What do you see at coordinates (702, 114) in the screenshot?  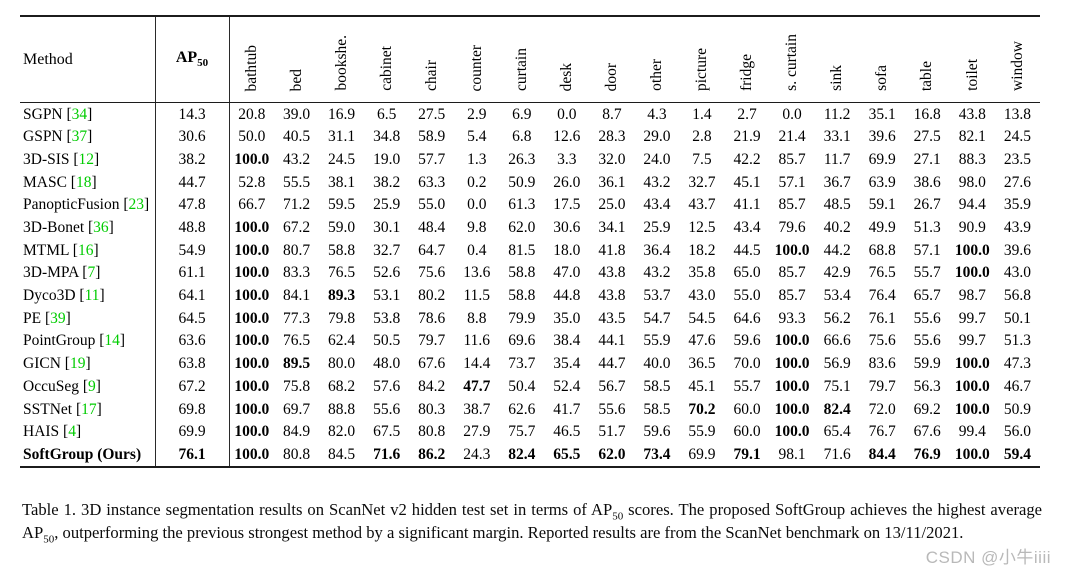 I see `score-cell: 1.4` at bounding box center [702, 114].